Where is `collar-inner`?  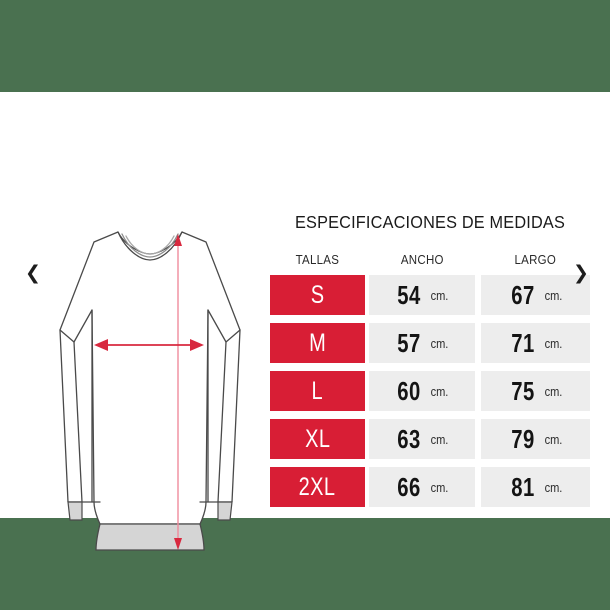
collar-inner is located at coordinates (150, 245).